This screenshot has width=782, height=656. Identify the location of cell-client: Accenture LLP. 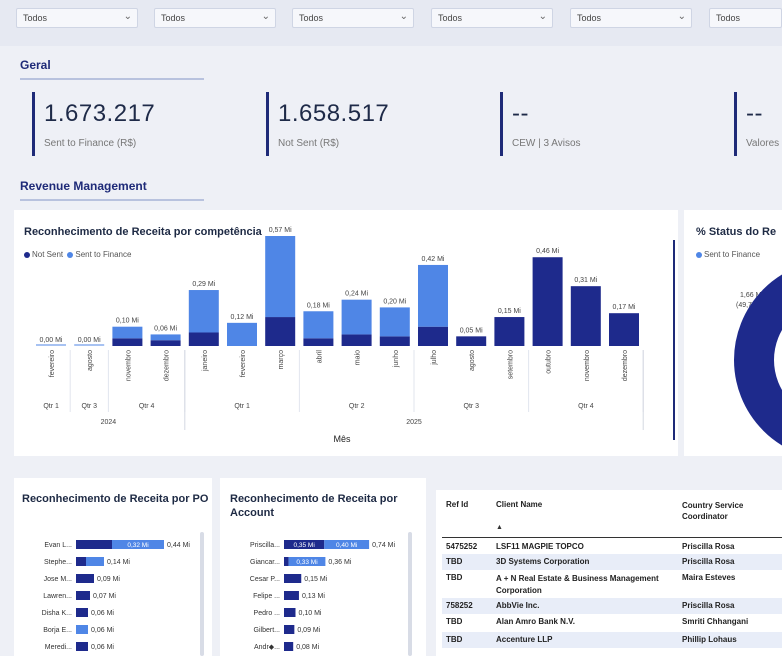
(524, 639).